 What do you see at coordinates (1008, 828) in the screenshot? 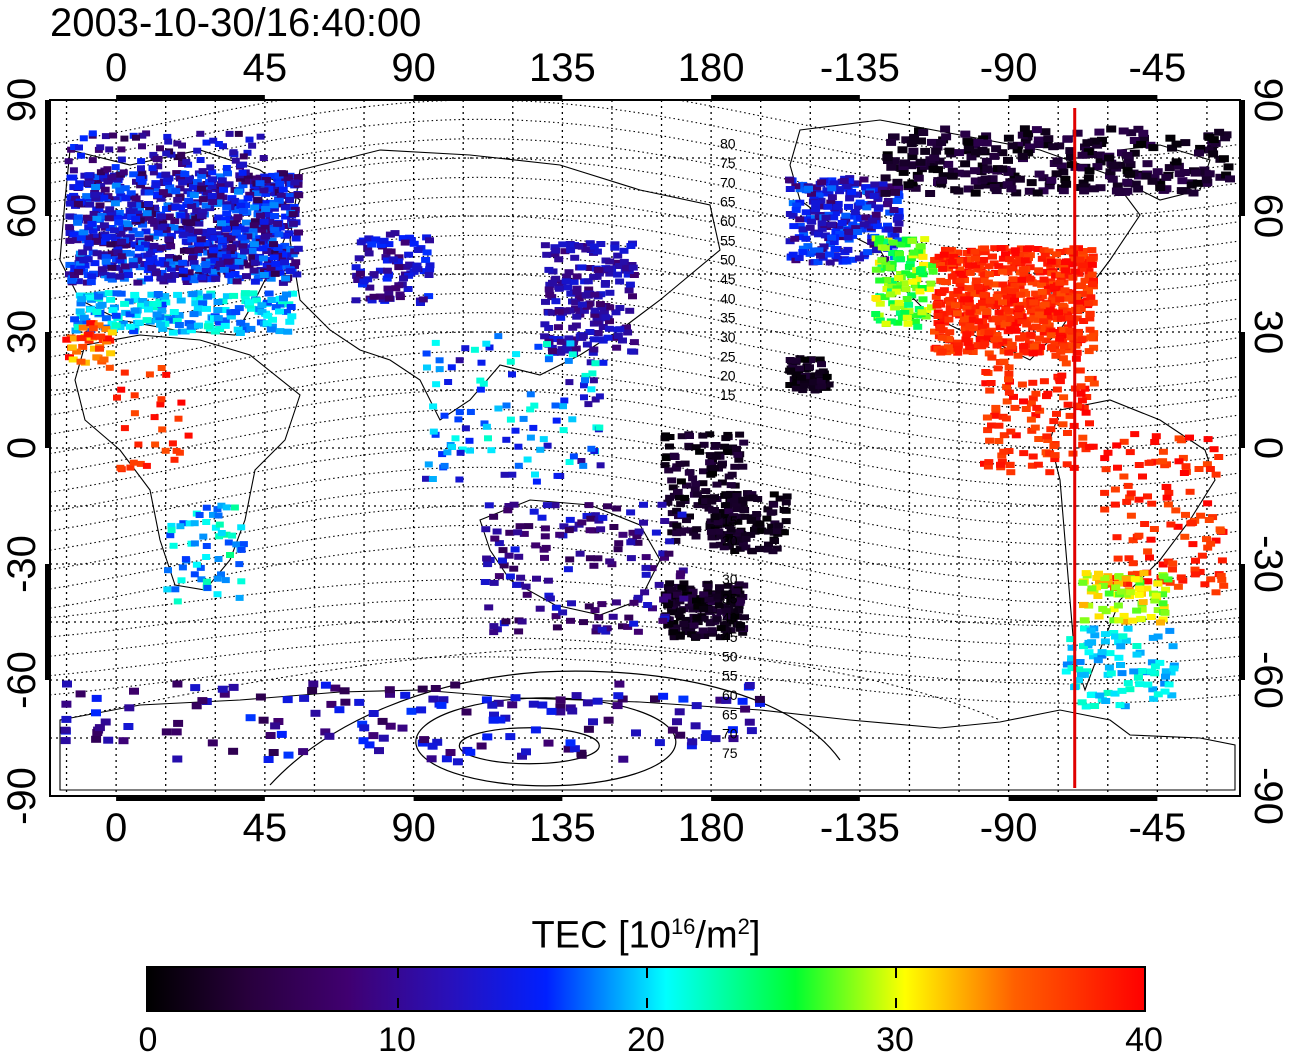
I see `bottom-lon-label: -90` at bounding box center [1008, 828].